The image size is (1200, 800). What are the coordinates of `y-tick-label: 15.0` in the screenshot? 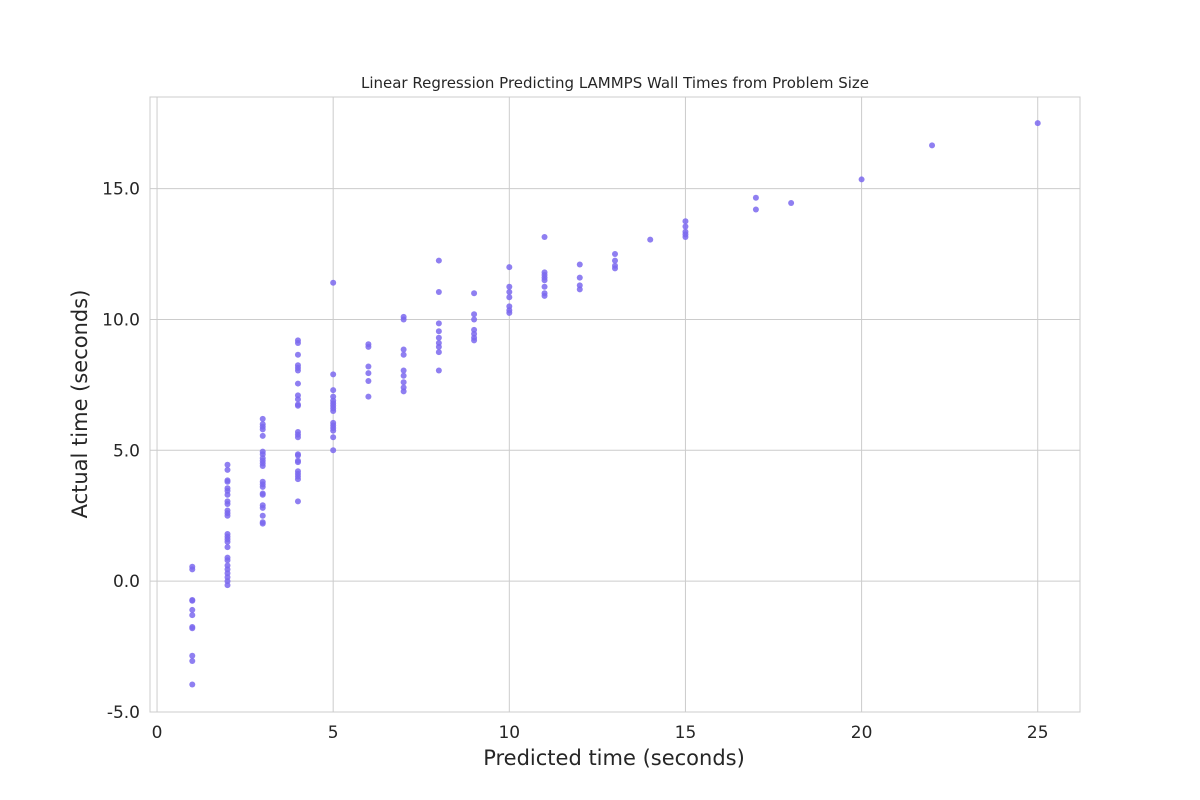 It's located at (121, 190).